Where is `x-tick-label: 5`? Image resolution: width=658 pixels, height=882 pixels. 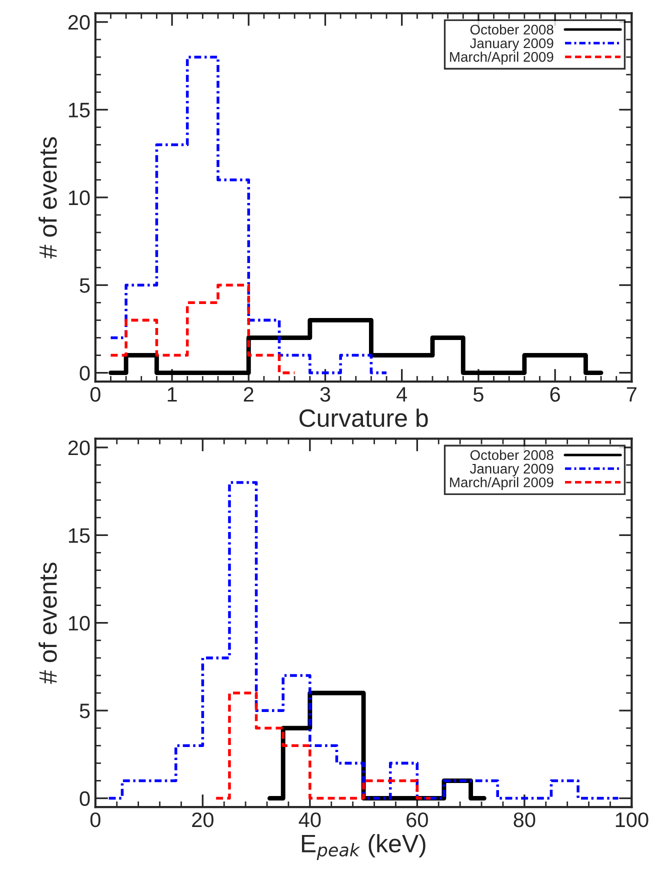 x-tick-label: 5 is located at coordinates (479, 394).